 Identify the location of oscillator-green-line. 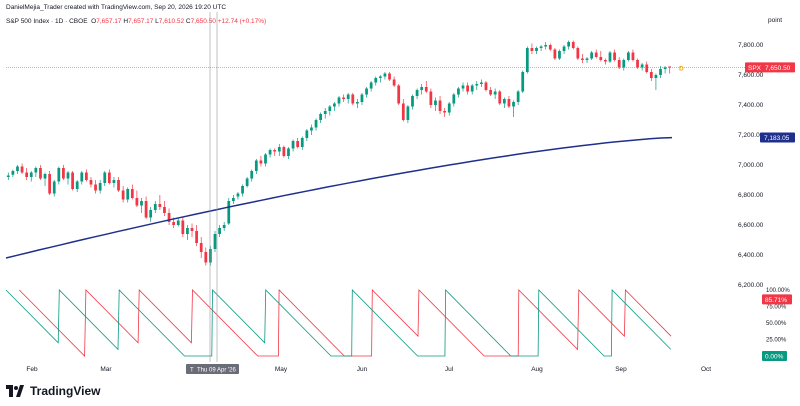
(338, 323).